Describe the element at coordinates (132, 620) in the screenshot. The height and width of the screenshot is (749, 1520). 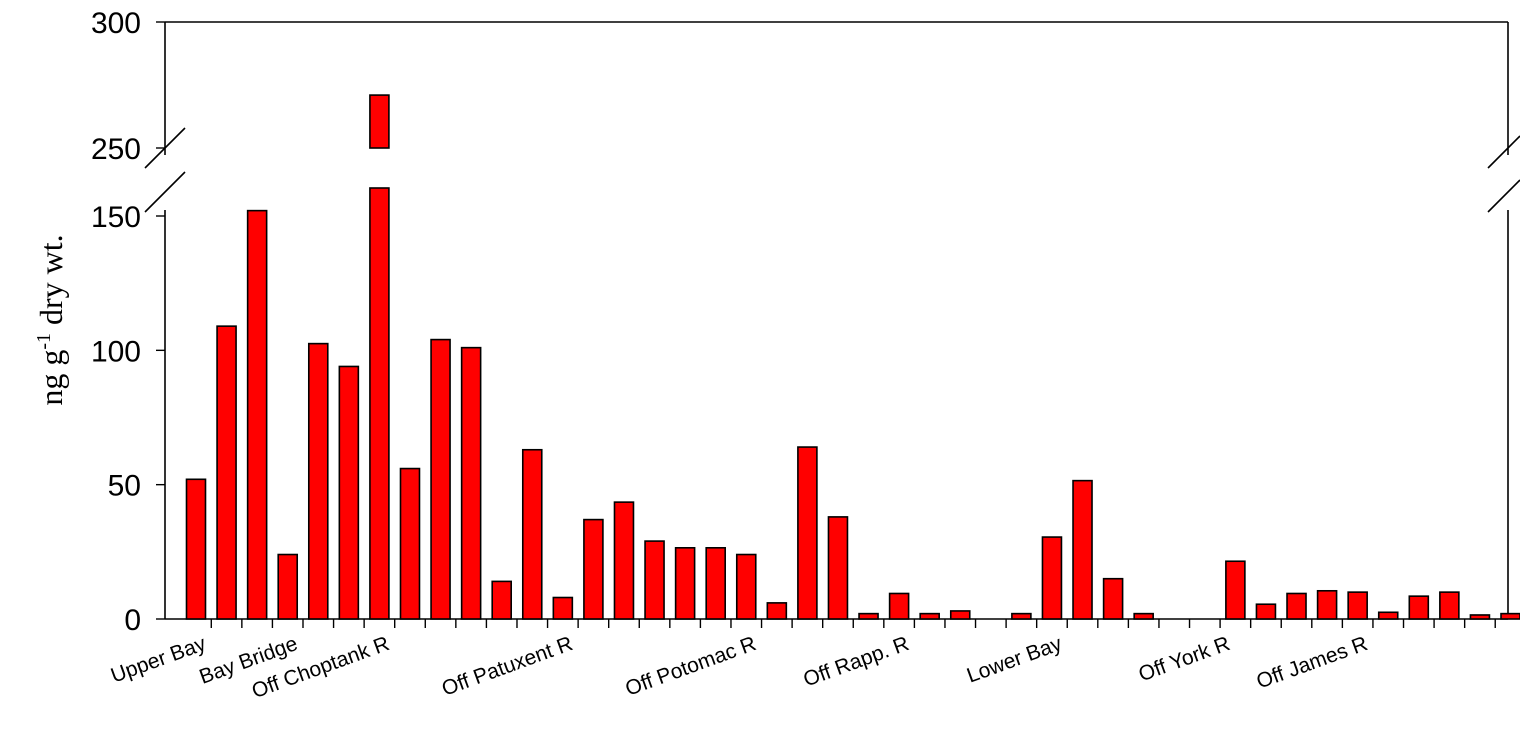
I see `y-tick-label: 0` at that location.